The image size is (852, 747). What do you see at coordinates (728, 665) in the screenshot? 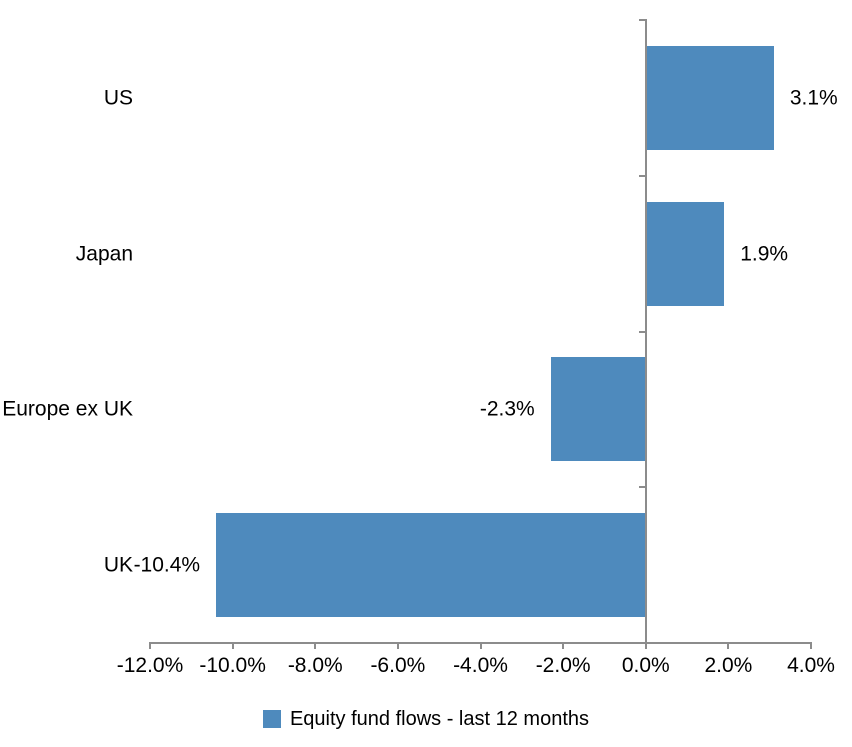
I see `x-tick-label: 2.0%` at bounding box center [728, 665].